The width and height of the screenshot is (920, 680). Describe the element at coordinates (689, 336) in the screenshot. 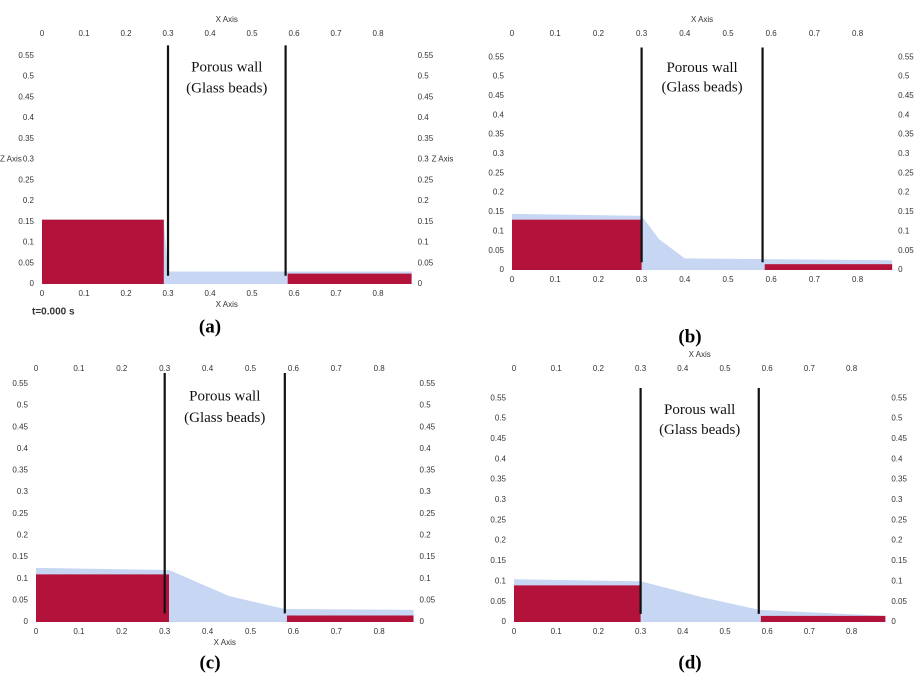

I see `caption: (b)` at that location.